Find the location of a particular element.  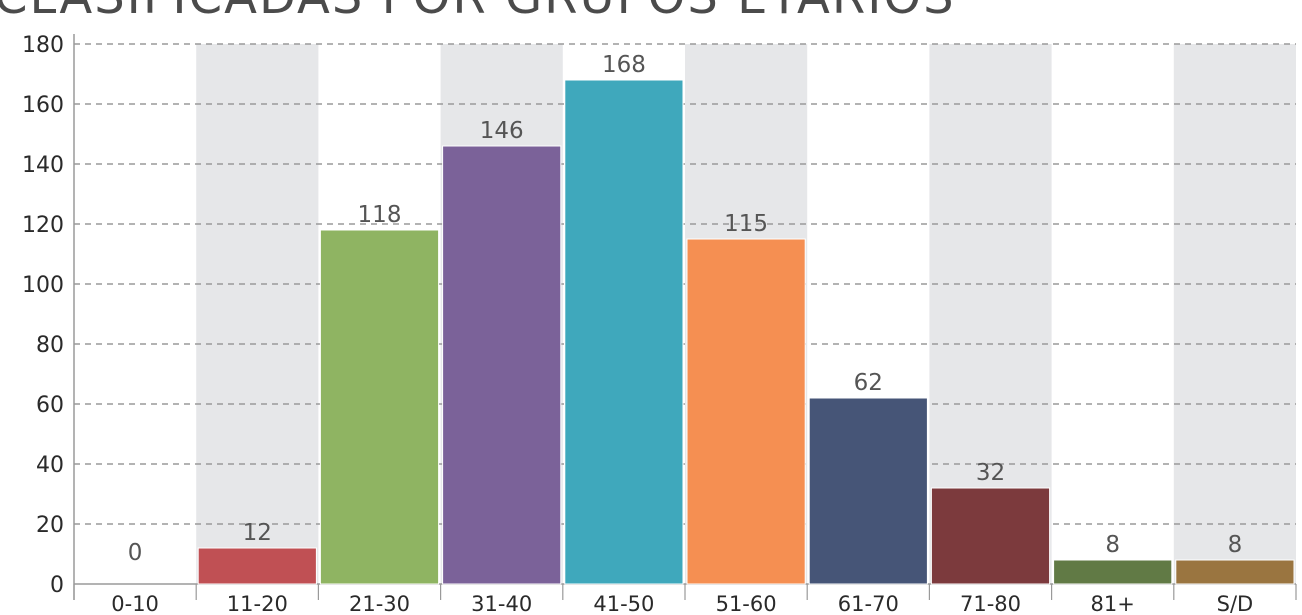

y-axis-ticks: 0 20 40 60 80 100 120 140 160 180 is located at coordinates (43, 315).